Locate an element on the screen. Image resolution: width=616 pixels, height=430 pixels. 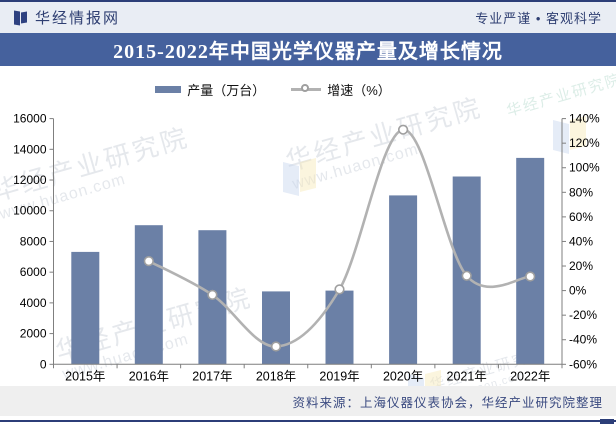
left-axis-tick-label: 16000 is located at coordinates (30, 119).